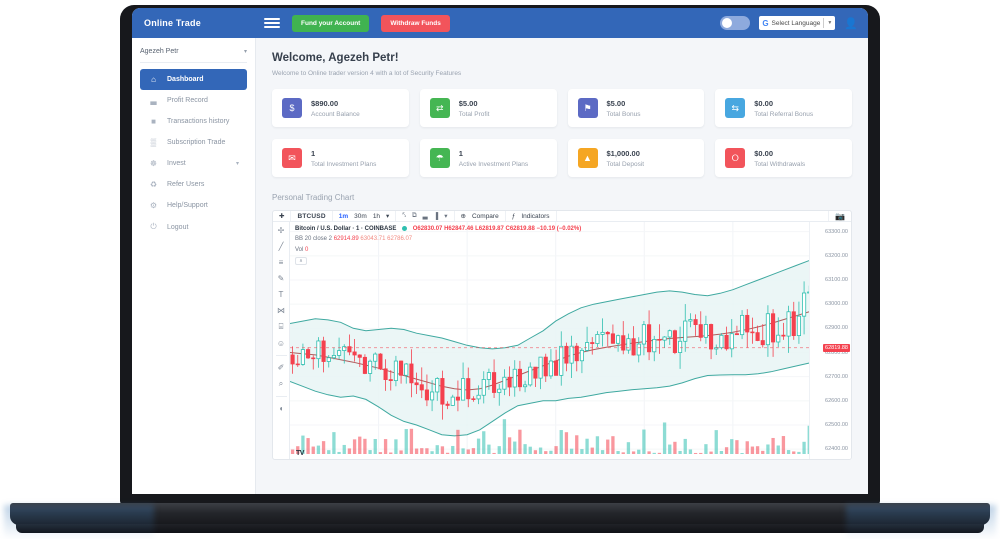  I want to click on sidebar-item-label: Transactions history, so click(198, 121).